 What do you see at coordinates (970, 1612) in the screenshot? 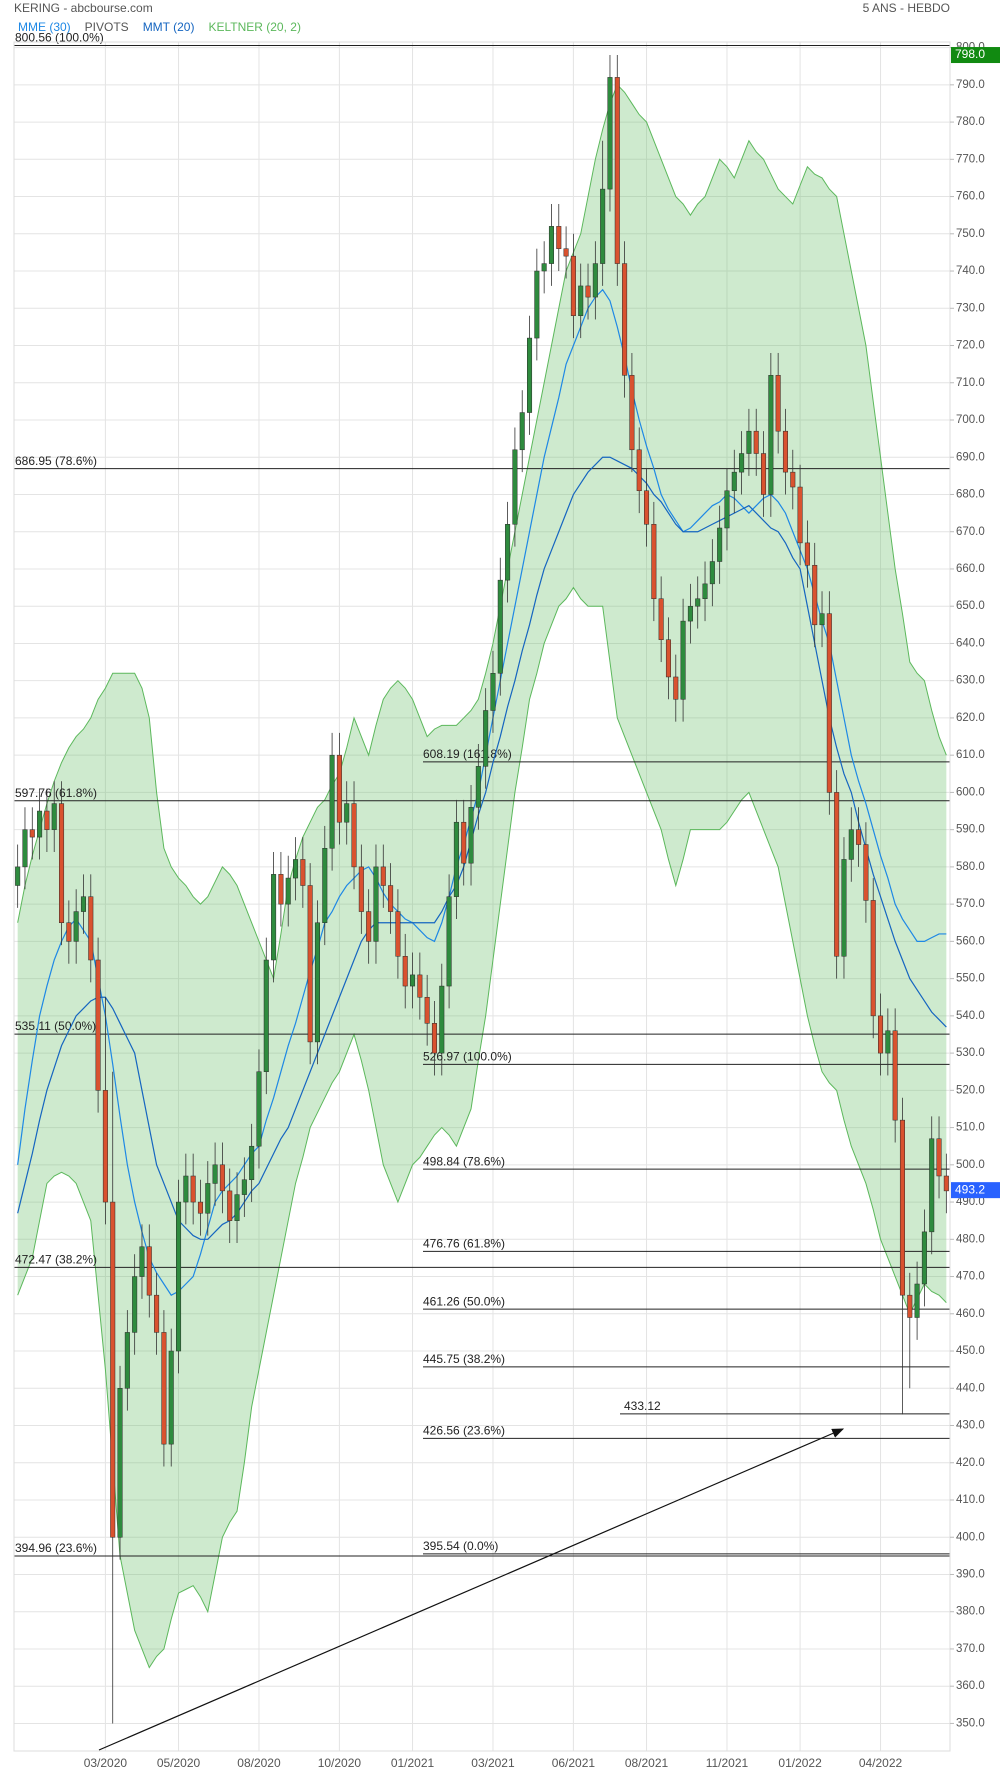
I see `y-tick-label: 380.0` at bounding box center [970, 1612].